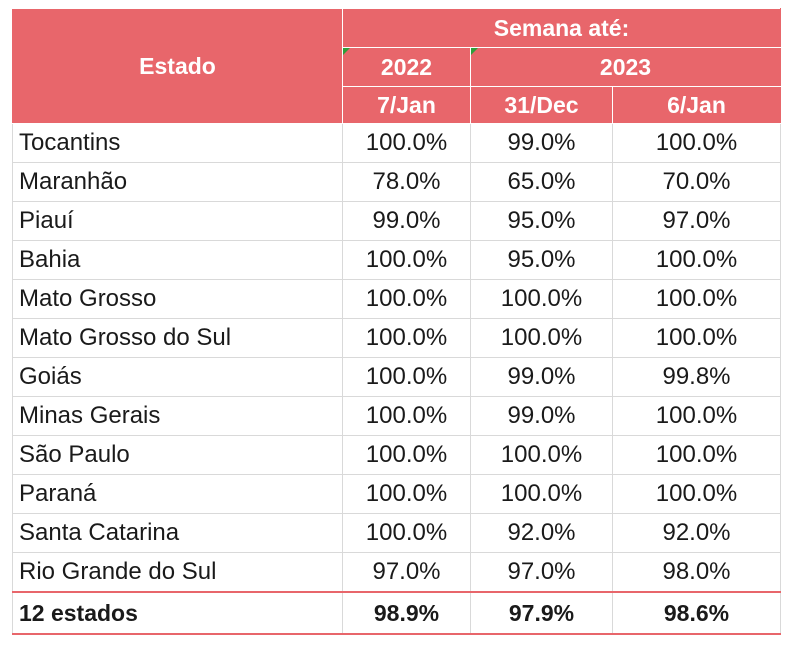 This screenshot has width=798, height=645. What do you see at coordinates (177, 455) in the screenshot?
I see `state-name: São Paulo` at bounding box center [177, 455].